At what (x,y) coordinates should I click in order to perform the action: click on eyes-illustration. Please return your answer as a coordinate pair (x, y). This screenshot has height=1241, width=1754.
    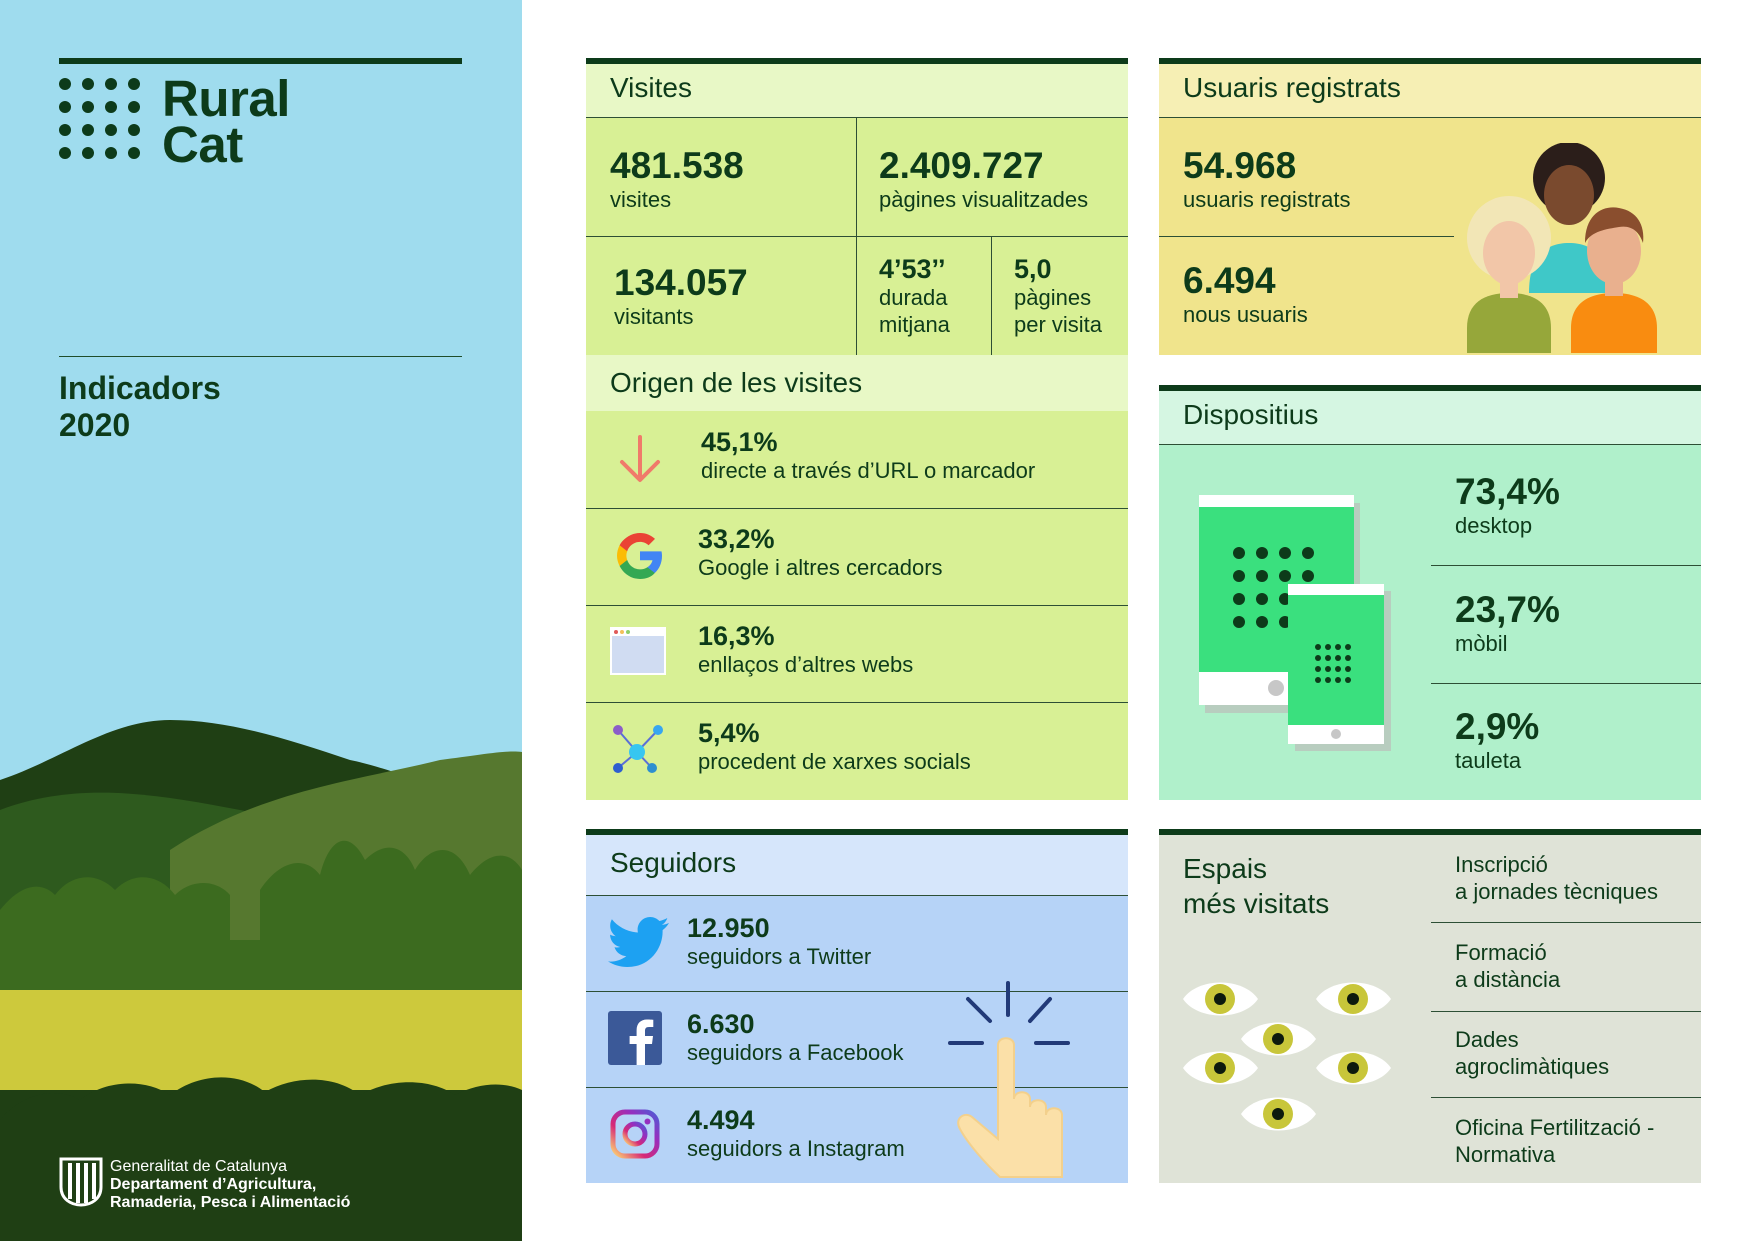
    Looking at the image, I should click on (1287, 1056).